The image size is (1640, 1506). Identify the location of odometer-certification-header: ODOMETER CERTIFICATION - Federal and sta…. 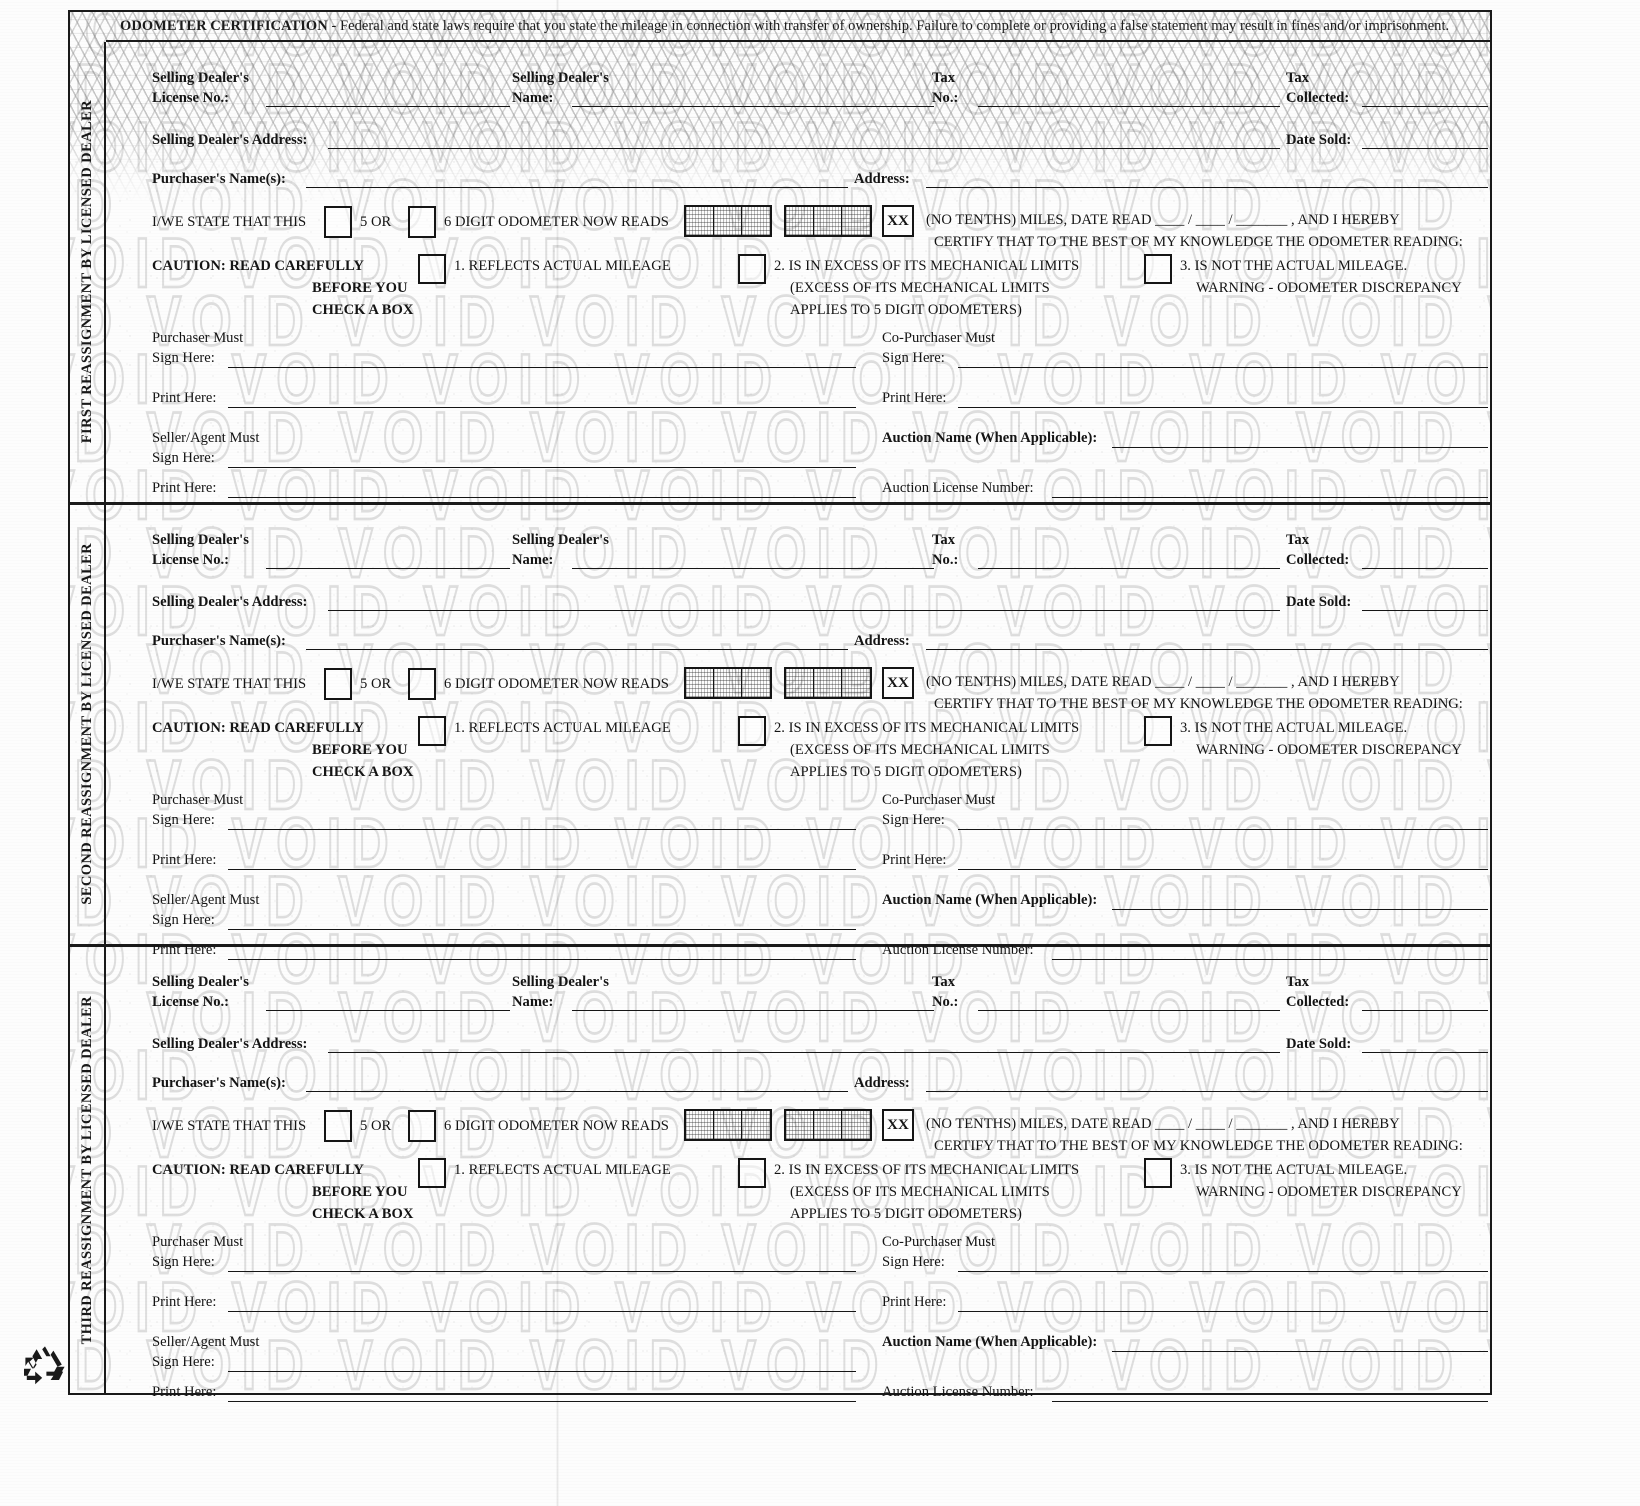
(798, 27).